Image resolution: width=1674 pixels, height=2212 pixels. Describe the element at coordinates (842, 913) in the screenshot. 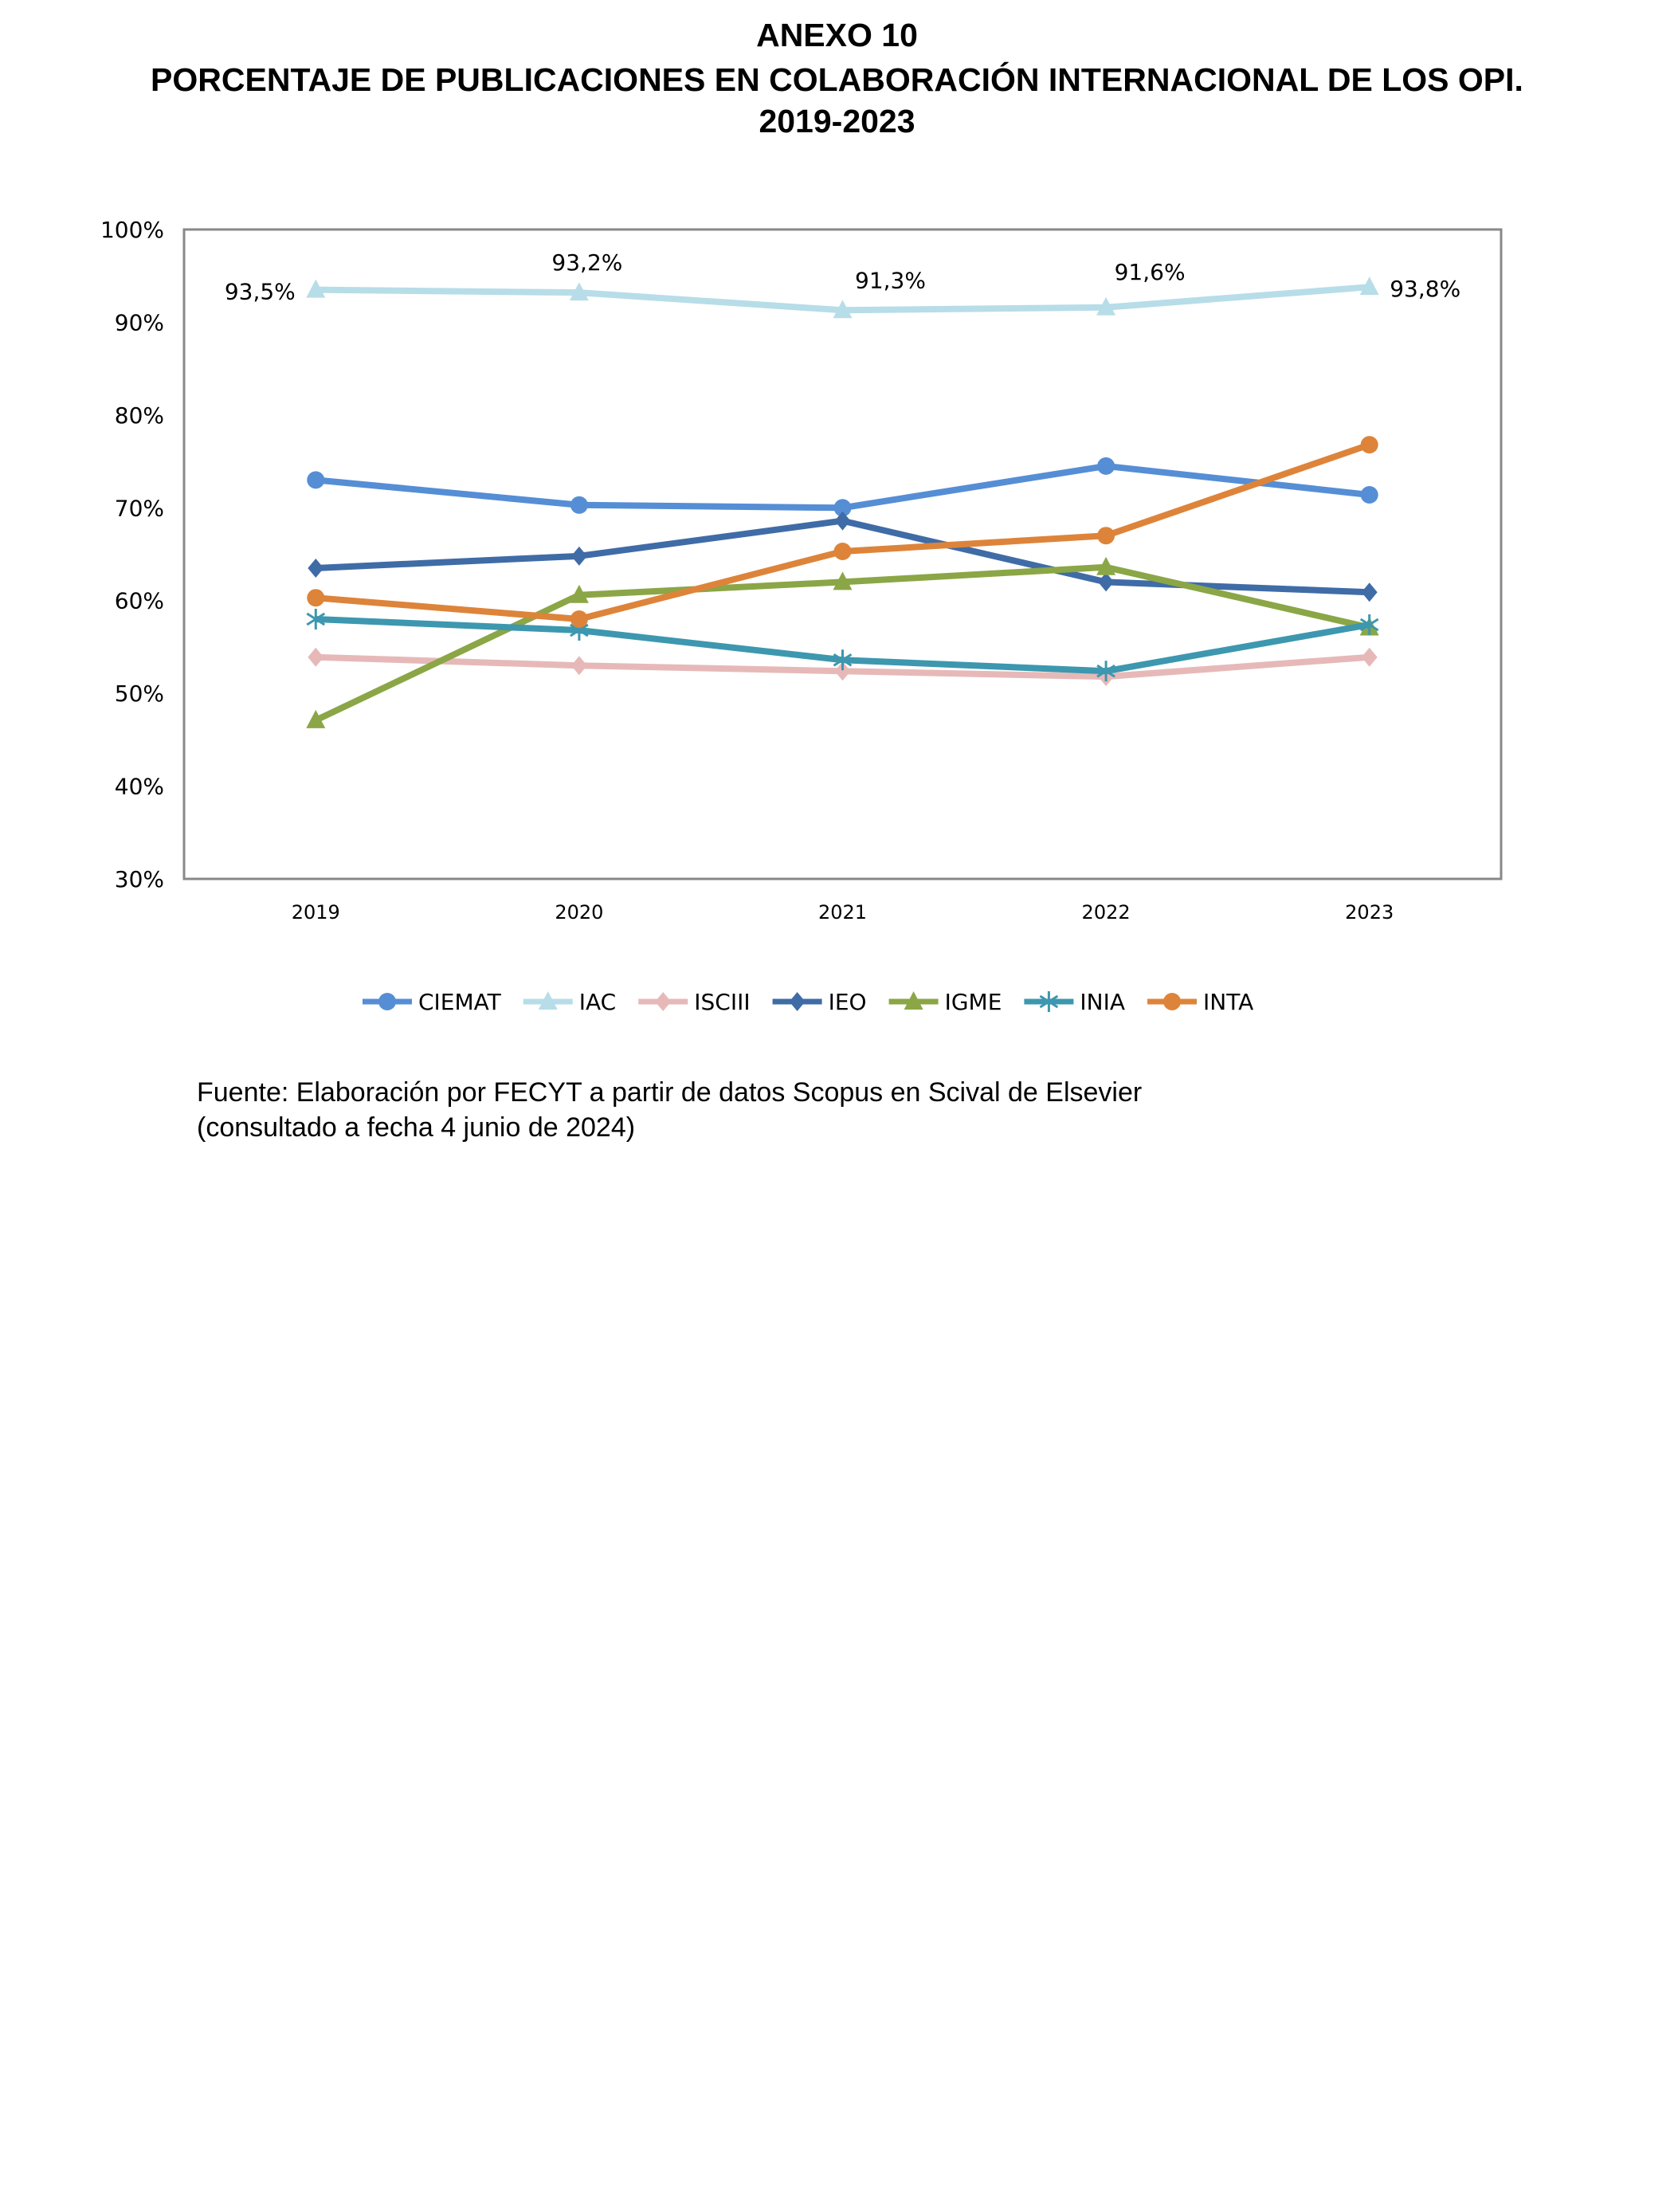

I see `x-tick-label: 2021` at that location.